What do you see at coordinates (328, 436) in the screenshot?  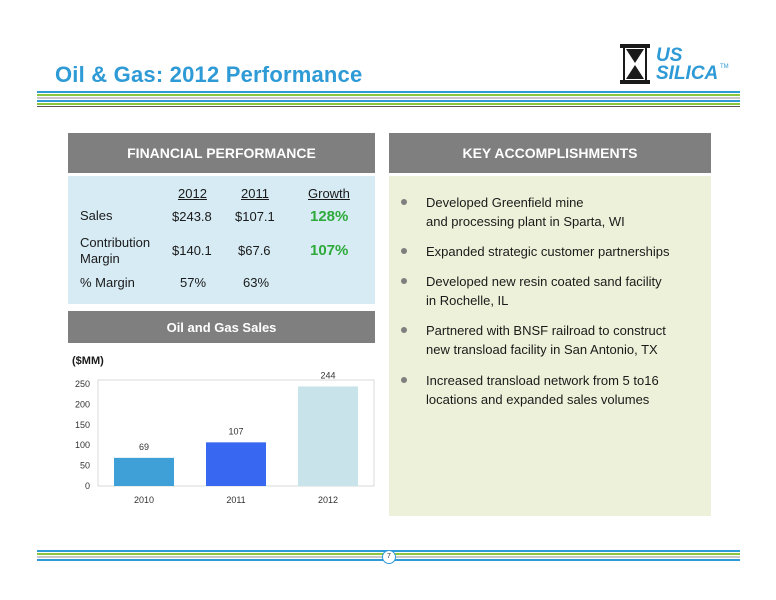 I see `bar-2012` at bounding box center [328, 436].